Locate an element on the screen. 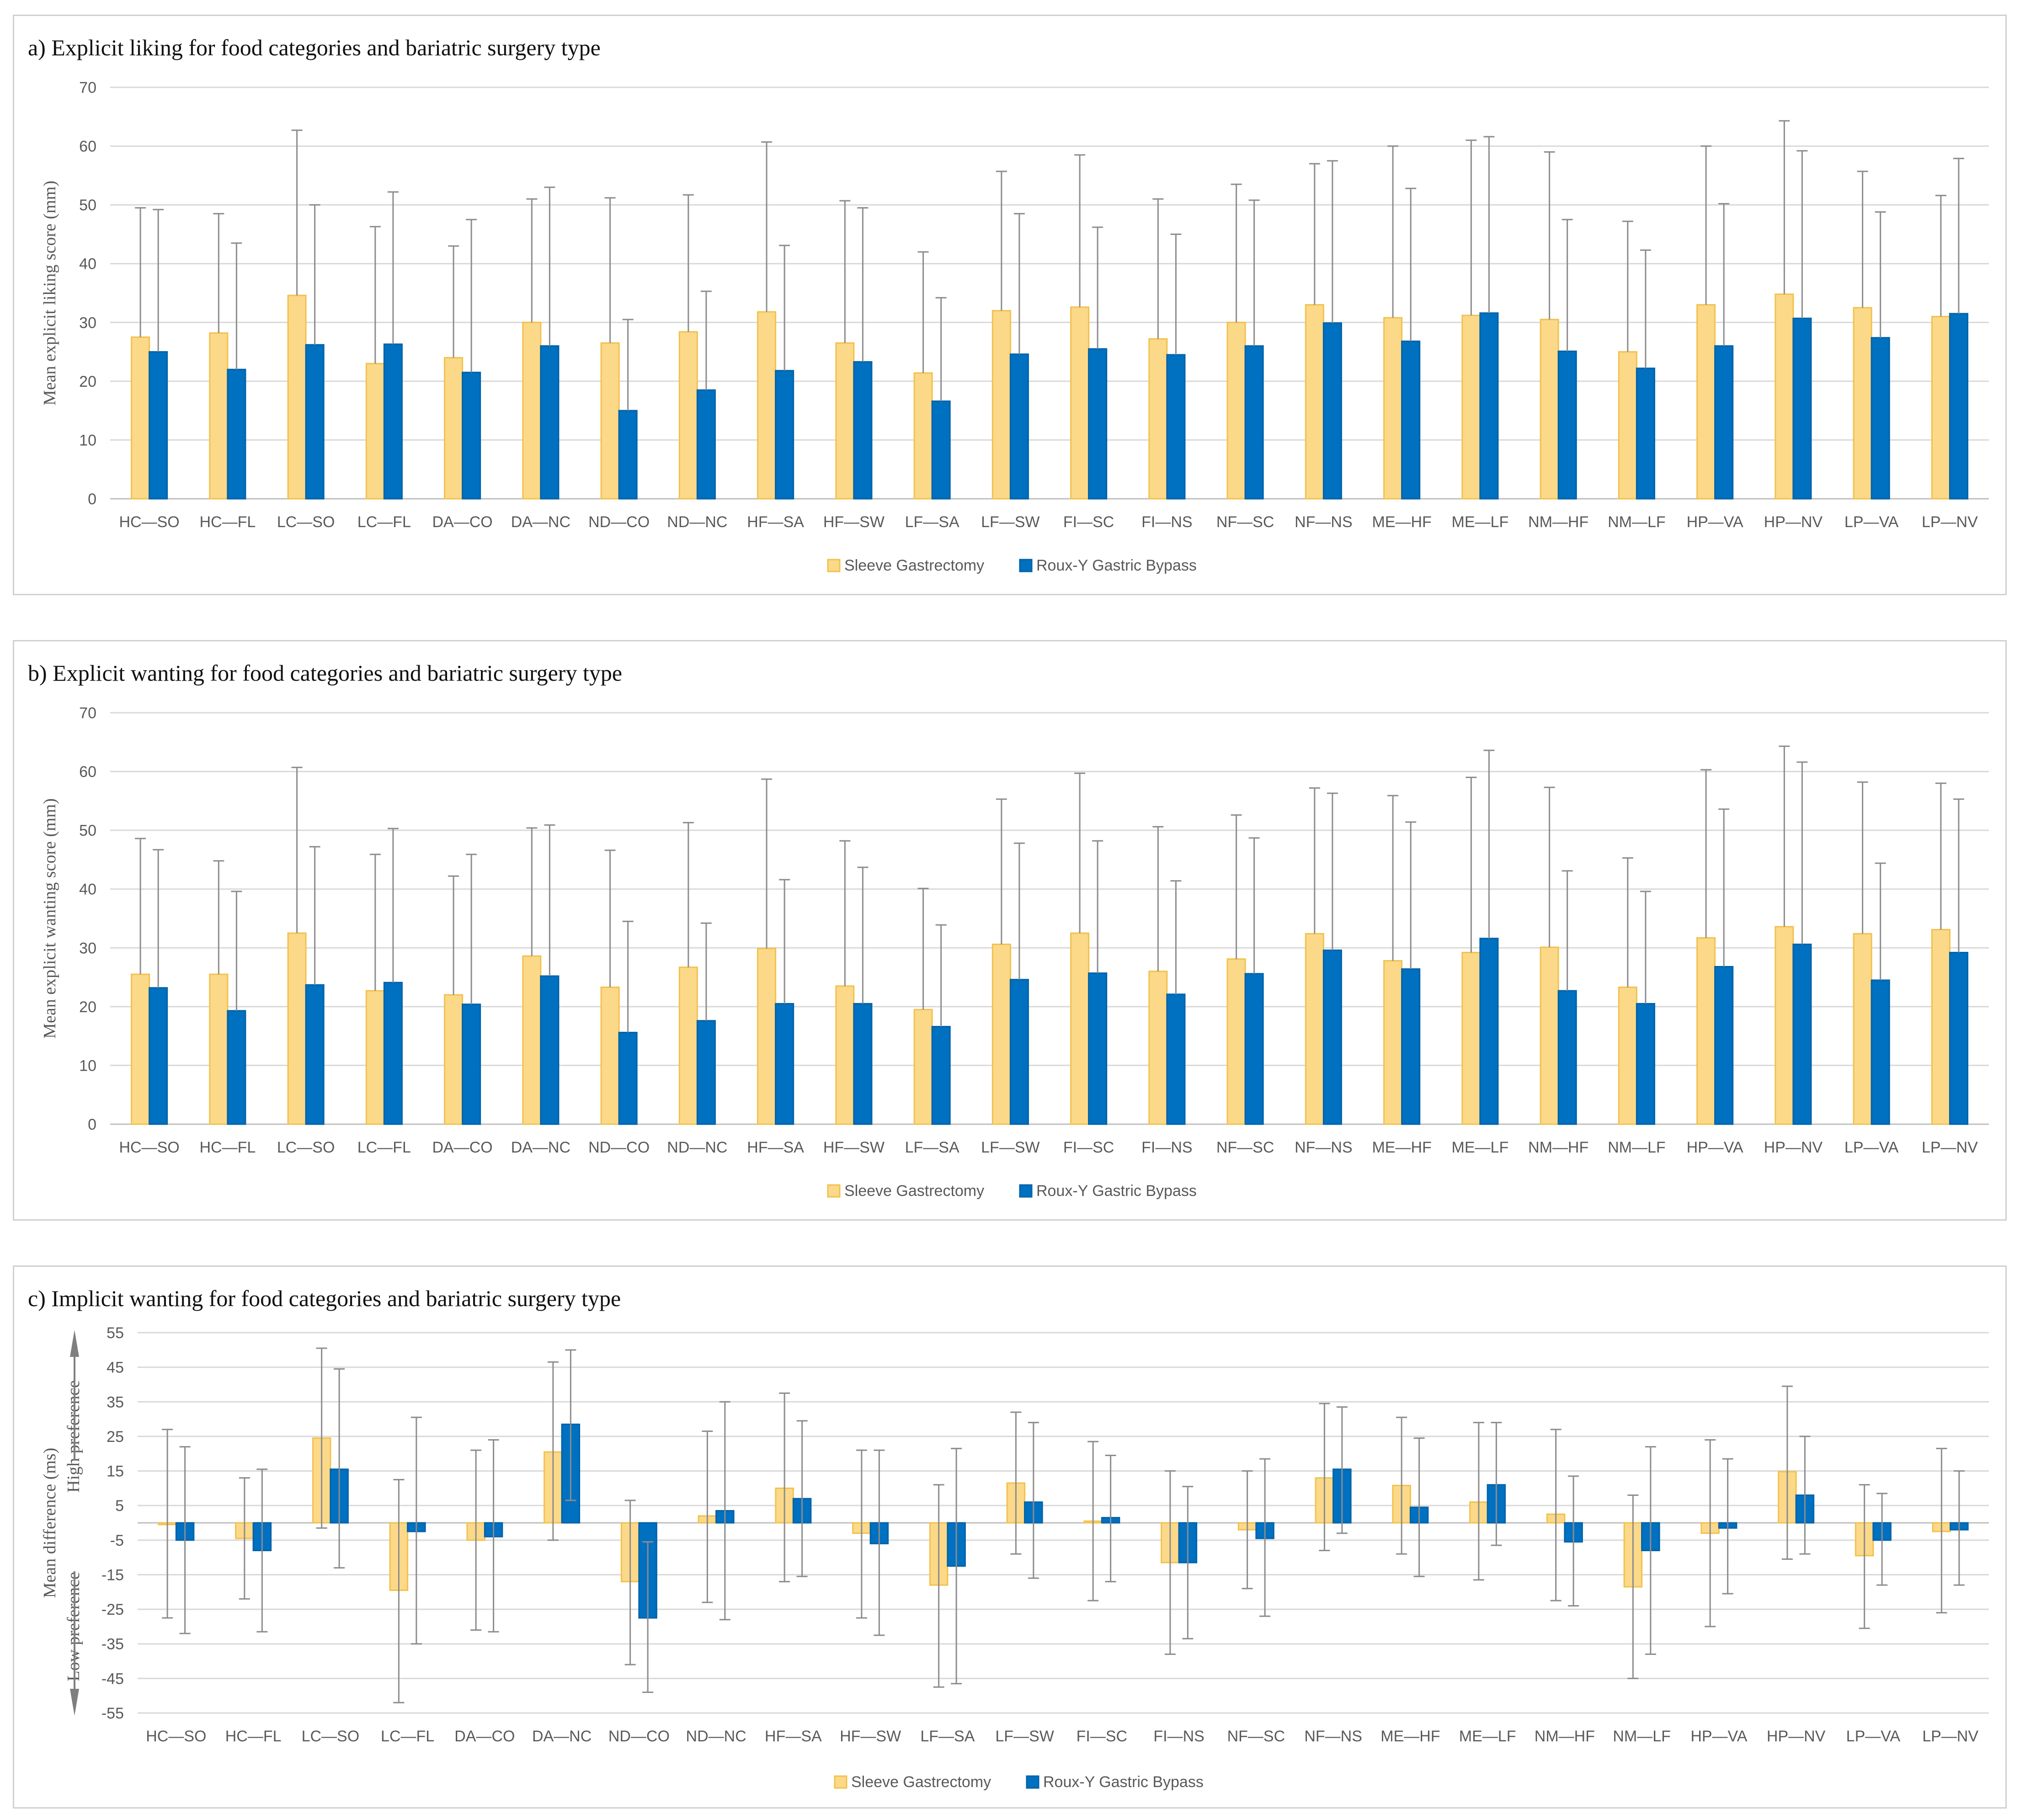 The width and height of the screenshot is (2020, 1820). y-tick-label: 35 is located at coordinates (115, 1402).